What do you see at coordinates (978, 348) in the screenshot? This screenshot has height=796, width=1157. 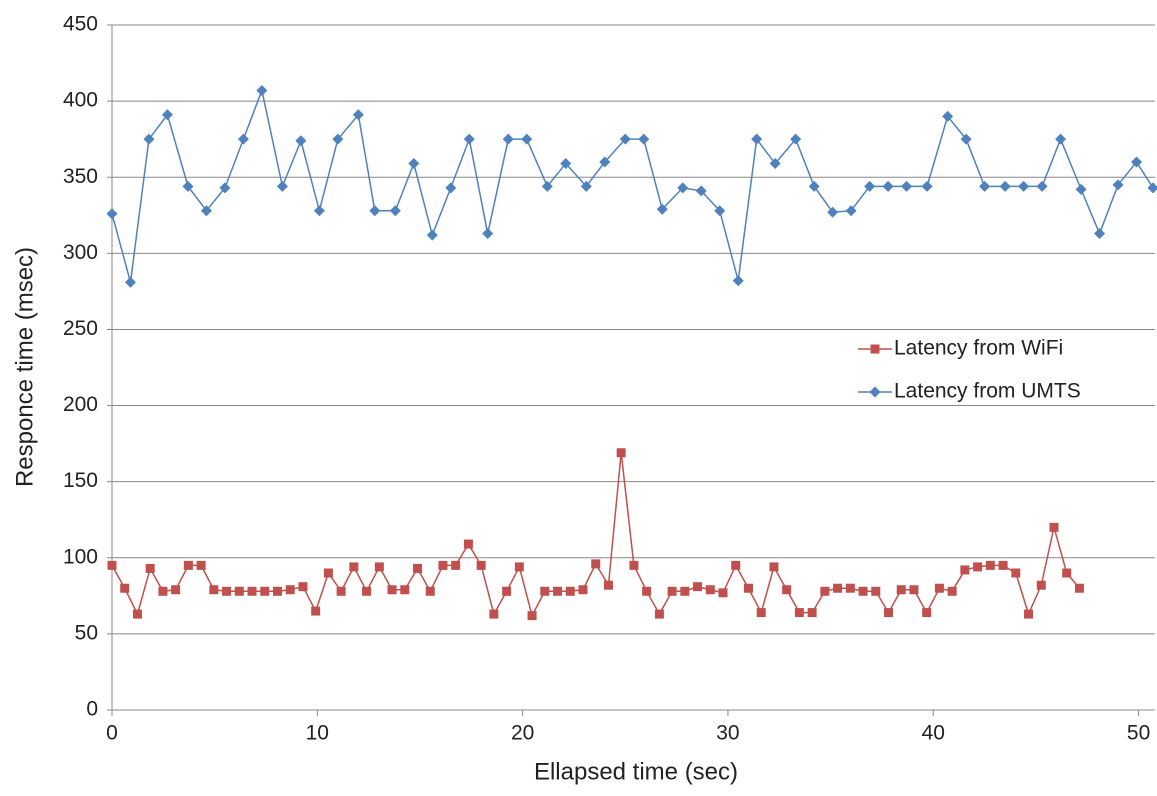 I see `legend-label: Latency from WiFi` at bounding box center [978, 348].